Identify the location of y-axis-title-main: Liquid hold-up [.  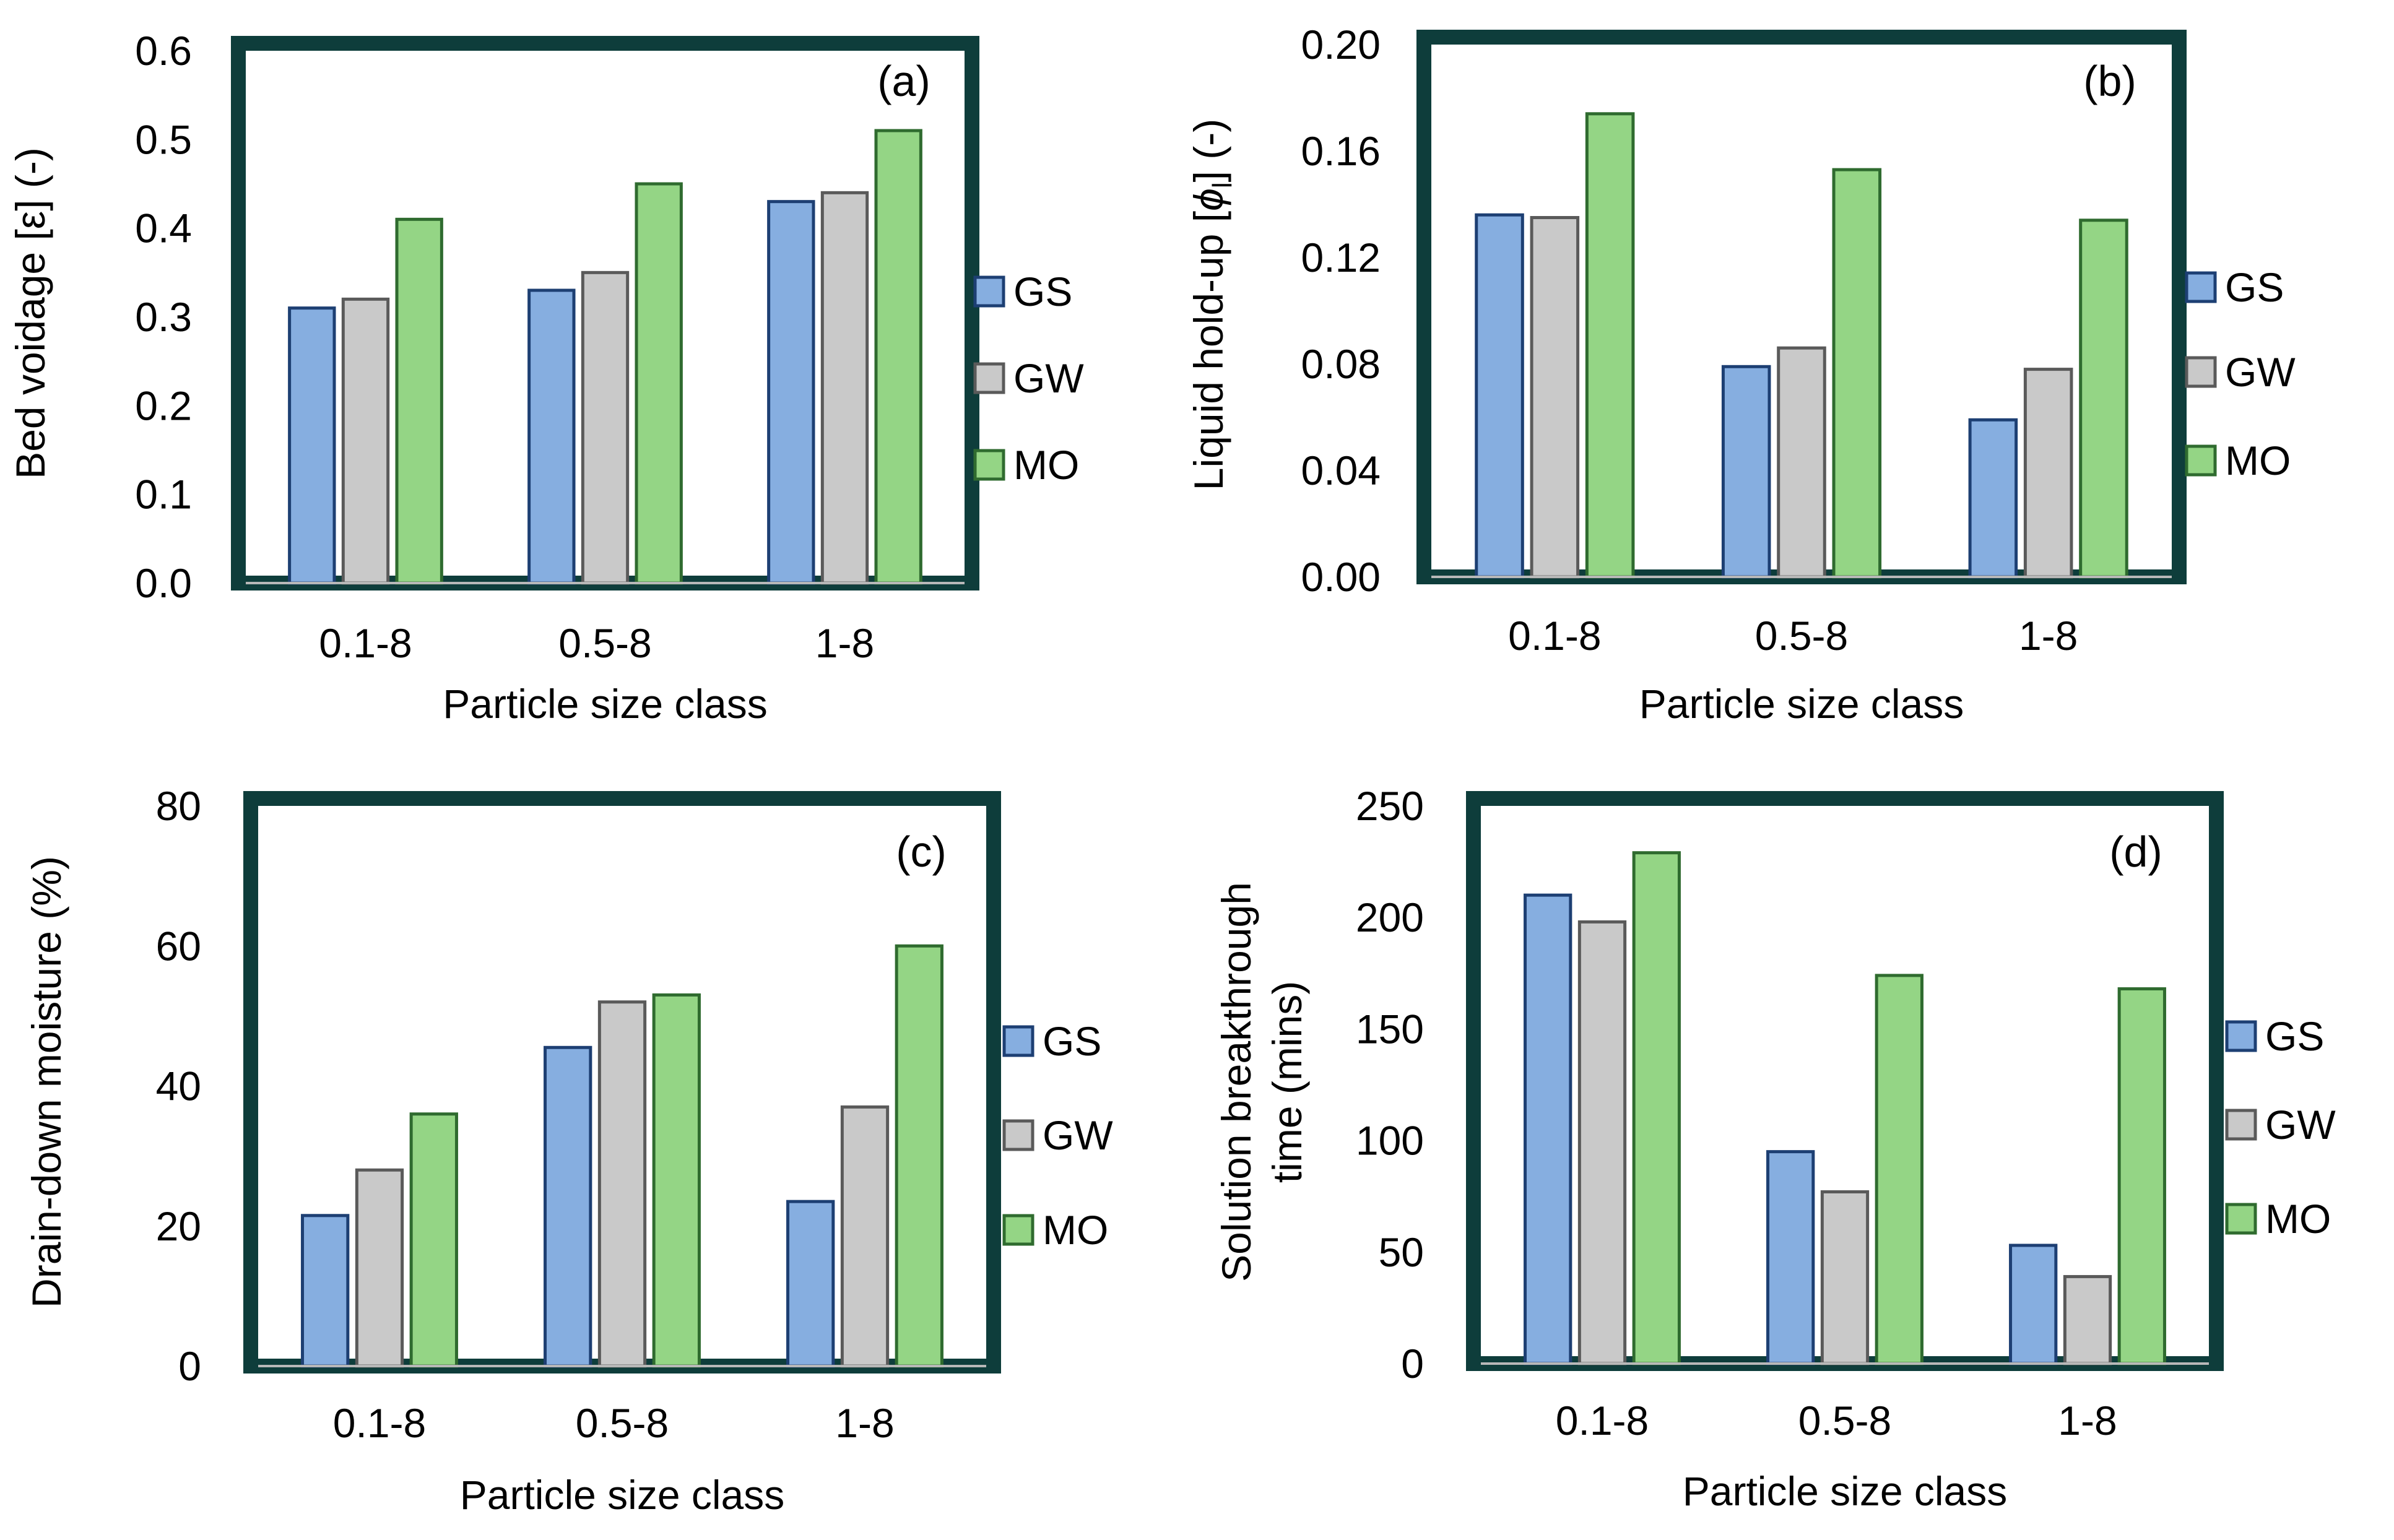
(1208, 351).